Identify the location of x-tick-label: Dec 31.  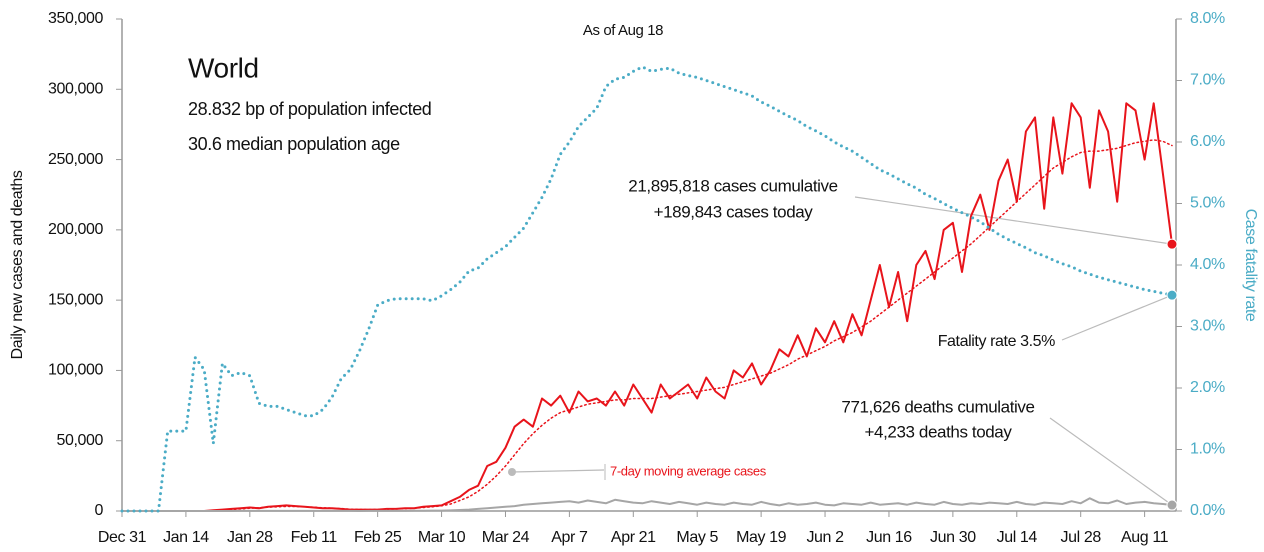
(122, 537).